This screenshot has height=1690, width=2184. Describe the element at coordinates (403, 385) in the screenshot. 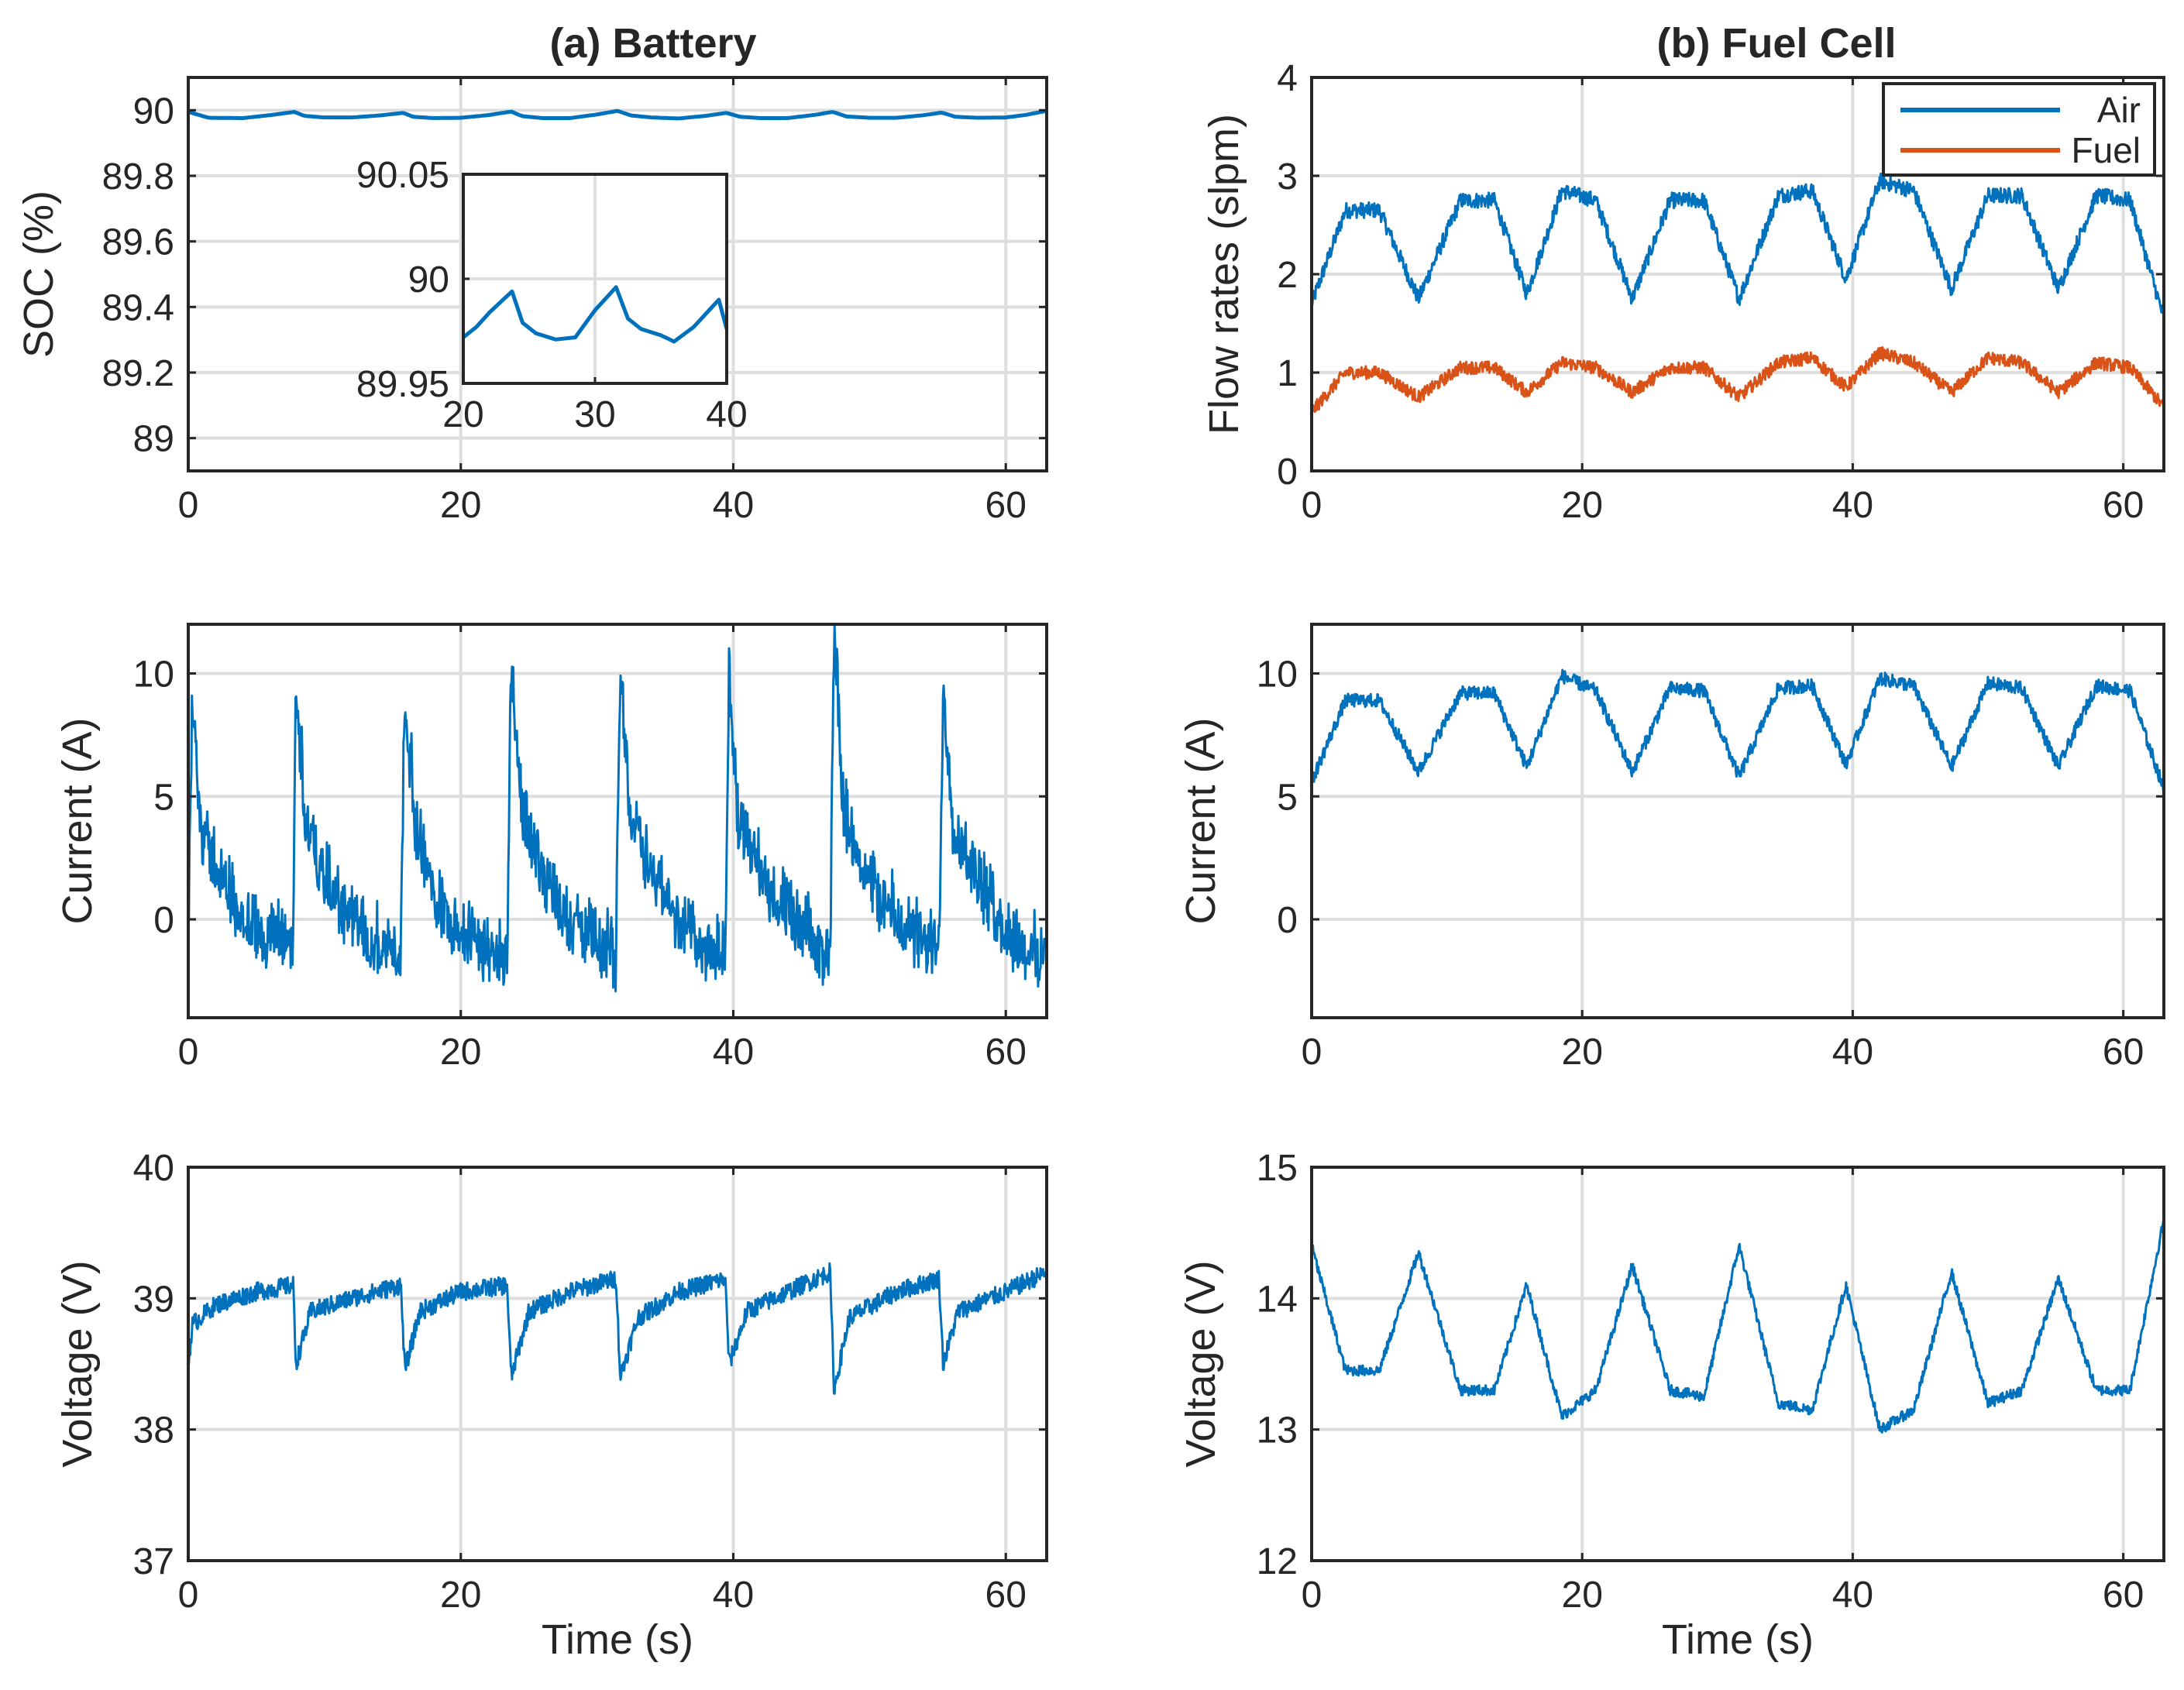

I see `battery-soc-inset-ytick-label: 89.95` at that location.